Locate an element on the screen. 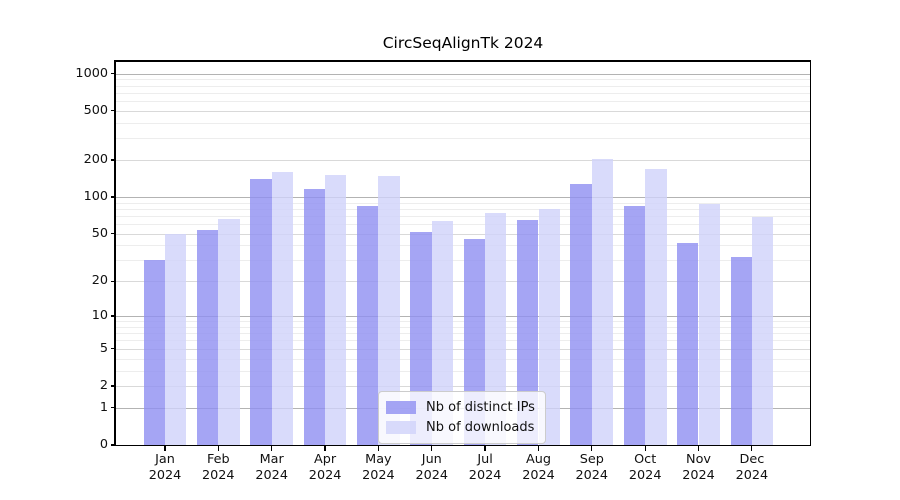  x-tick-label: Feb 2024 is located at coordinates (218, 467).